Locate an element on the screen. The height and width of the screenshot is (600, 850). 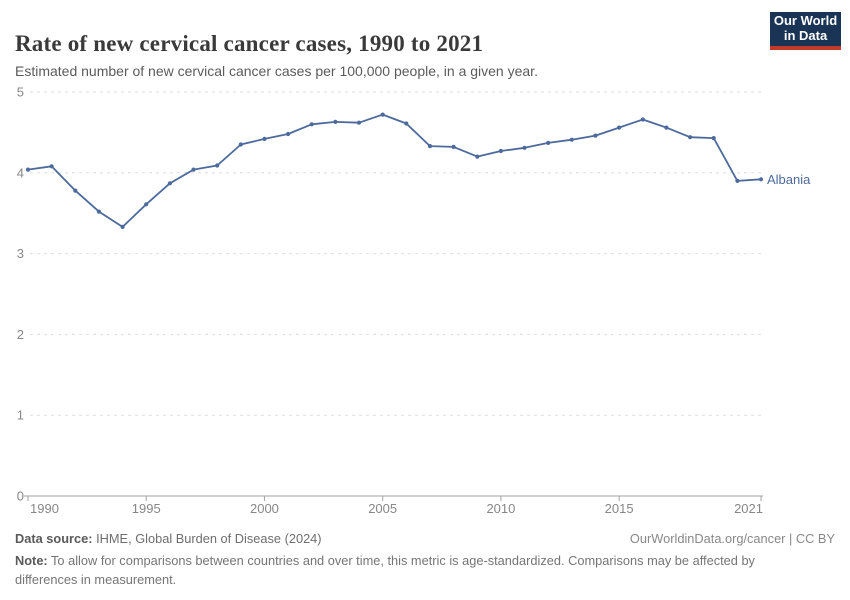
data-source-value: IHME, Global Burden of Disease (2024) is located at coordinates (207, 538).